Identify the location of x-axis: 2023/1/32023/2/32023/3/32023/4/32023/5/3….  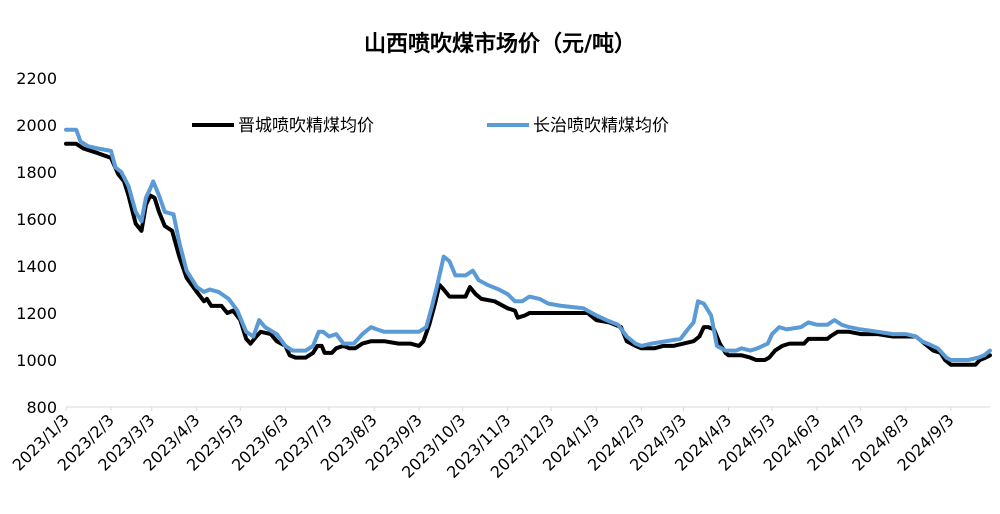
(483, 444).